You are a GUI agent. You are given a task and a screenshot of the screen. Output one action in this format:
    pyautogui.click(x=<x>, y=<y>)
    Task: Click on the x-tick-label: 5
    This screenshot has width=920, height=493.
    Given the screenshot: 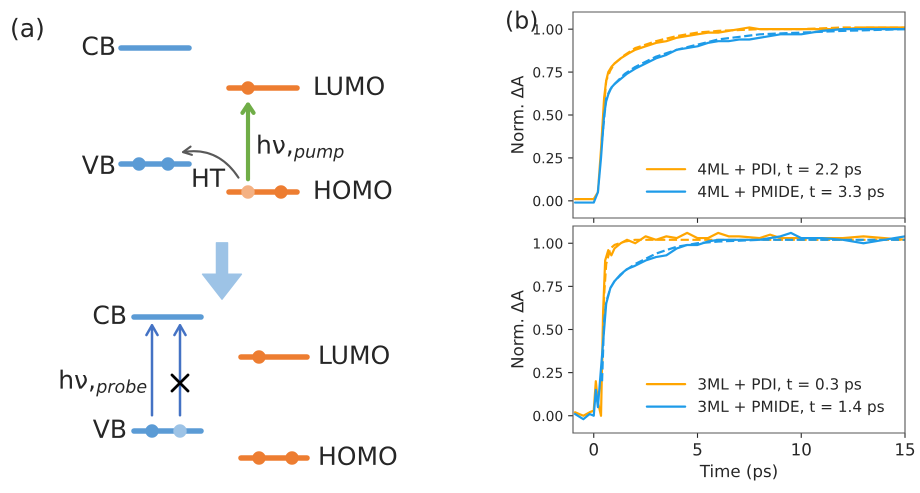 What is the action you would take?
    pyautogui.click(x=697, y=449)
    